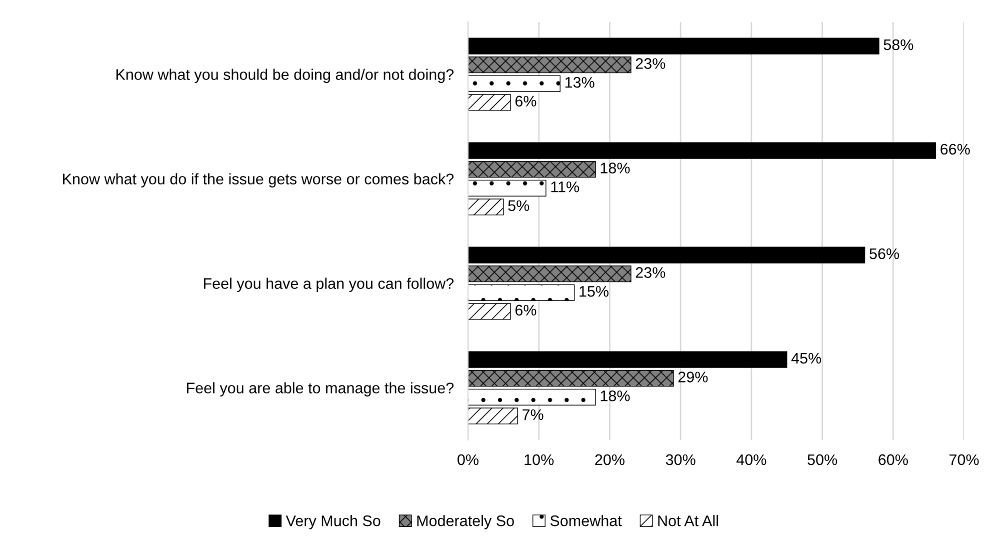 This screenshot has width=988, height=543. Describe the element at coordinates (333, 522) in the screenshot. I see `legend-label: Very Much So` at that location.